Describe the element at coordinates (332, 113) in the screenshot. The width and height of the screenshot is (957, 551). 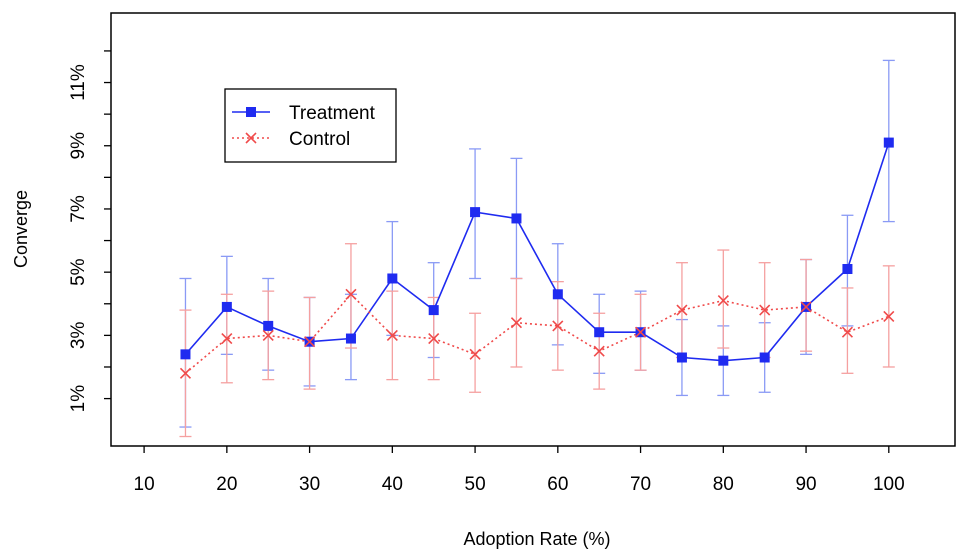
I see `legend-treatment-label: Treatment` at that location.